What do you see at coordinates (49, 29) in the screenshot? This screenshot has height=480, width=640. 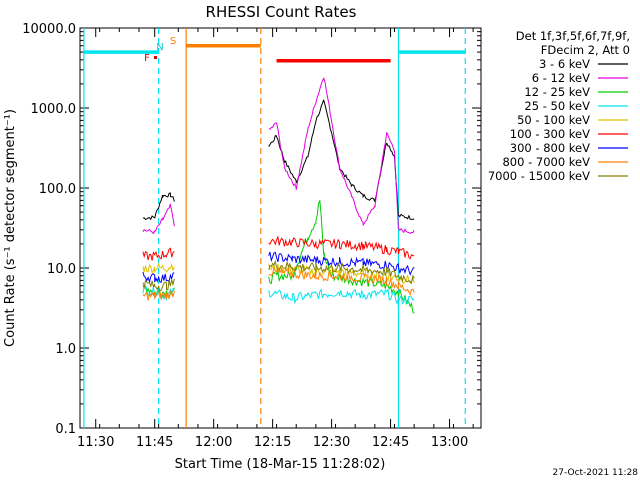 I see `y-tick-label: 10000.0` at bounding box center [49, 29].